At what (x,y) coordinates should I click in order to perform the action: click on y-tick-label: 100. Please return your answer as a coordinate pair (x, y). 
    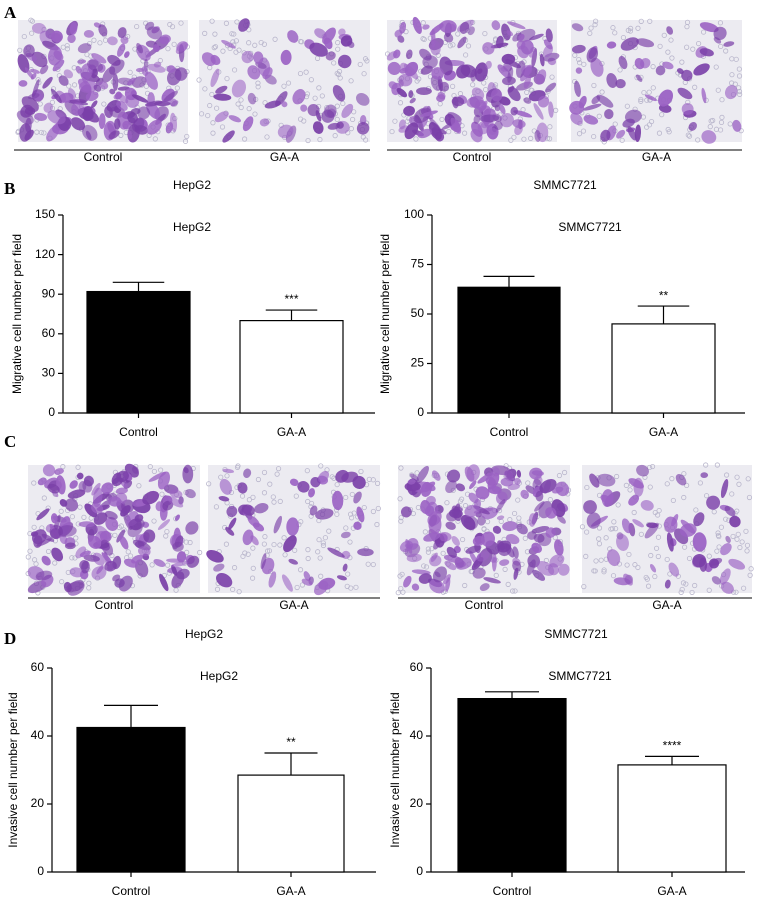
    Looking at the image, I should click on (414, 214).